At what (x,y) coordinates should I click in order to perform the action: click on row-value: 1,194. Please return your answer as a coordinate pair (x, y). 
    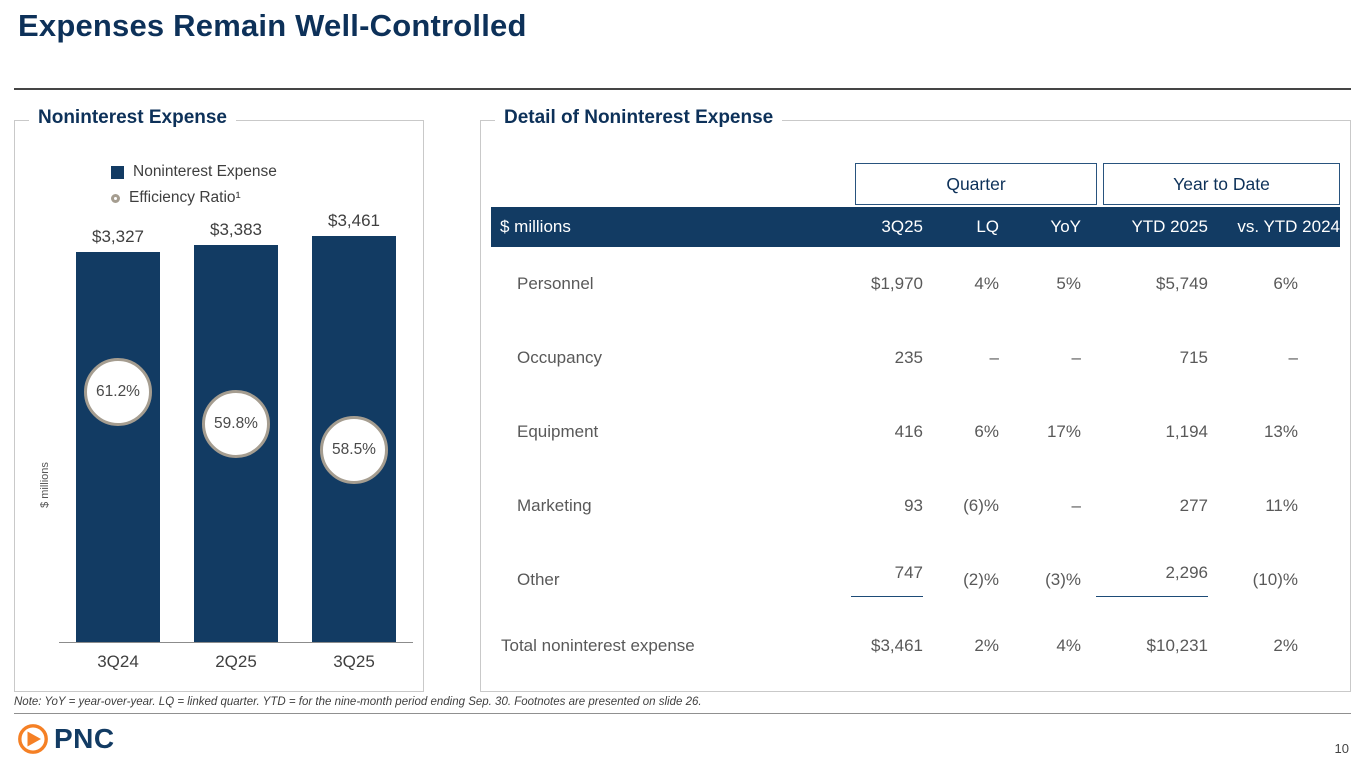
    Looking at the image, I should click on (1186, 431).